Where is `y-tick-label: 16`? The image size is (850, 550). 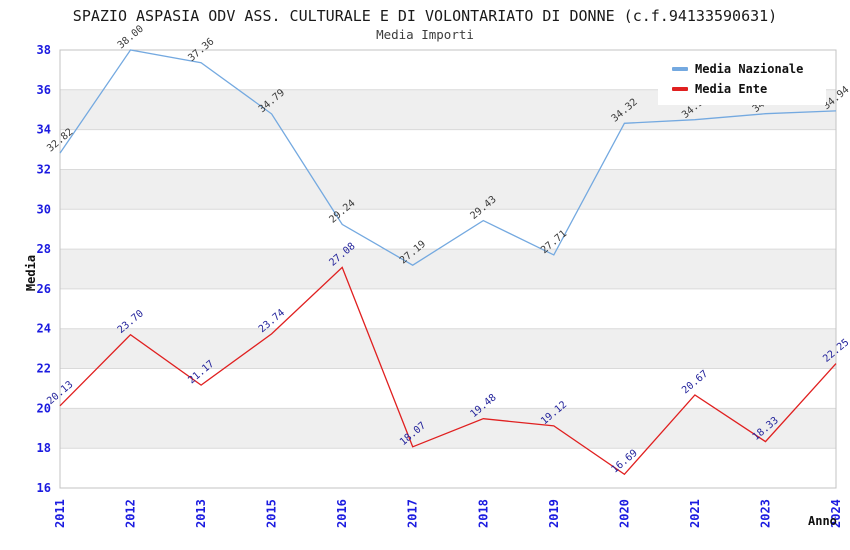 y-tick-label: 16 is located at coordinates (44, 488).